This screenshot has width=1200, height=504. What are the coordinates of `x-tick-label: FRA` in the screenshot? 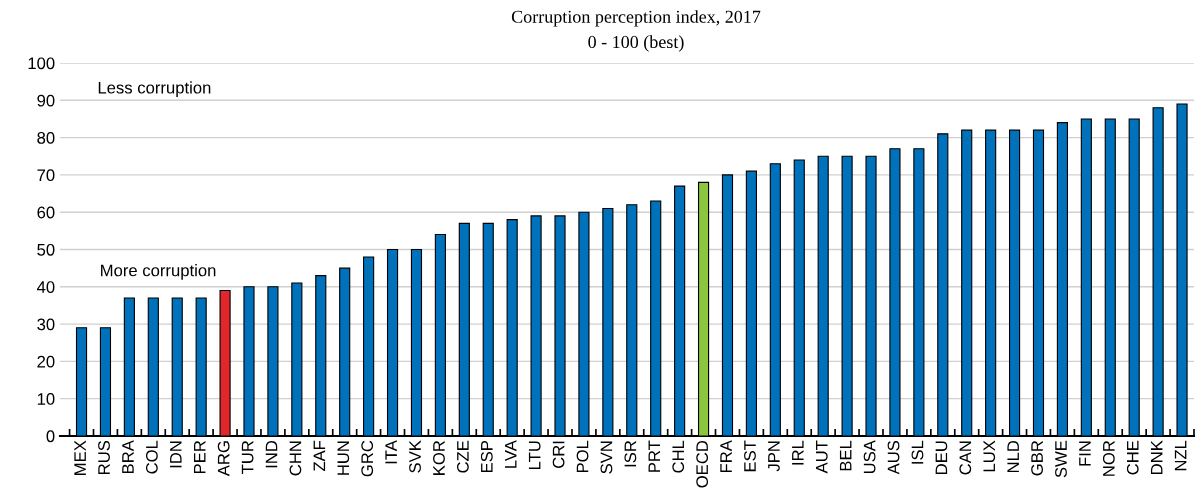 It's located at (726, 456).